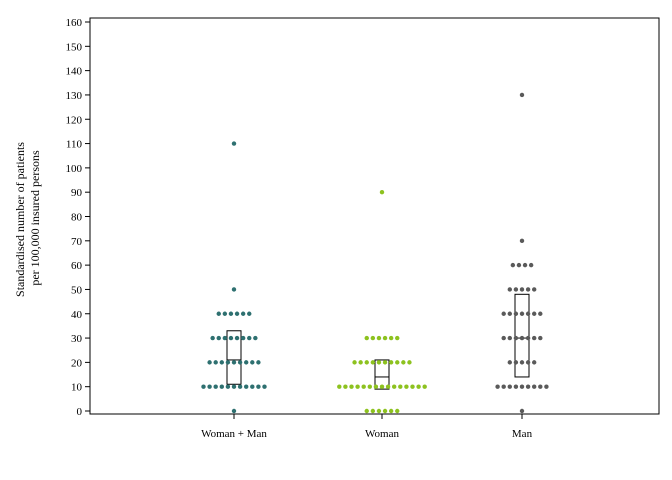 Image resolution: width=672 pixels, height=480 pixels. Describe the element at coordinates (80, 412) in the screenshot. I see `y-tick-label: 0` at that location.